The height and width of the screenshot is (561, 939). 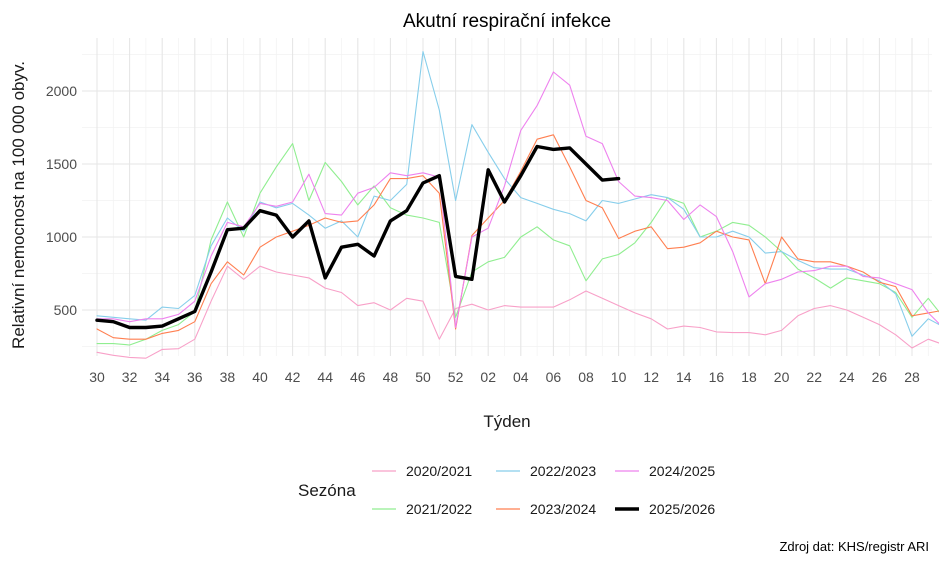 I want to click on x-tick-label: 10, so click(x=619, y=377).